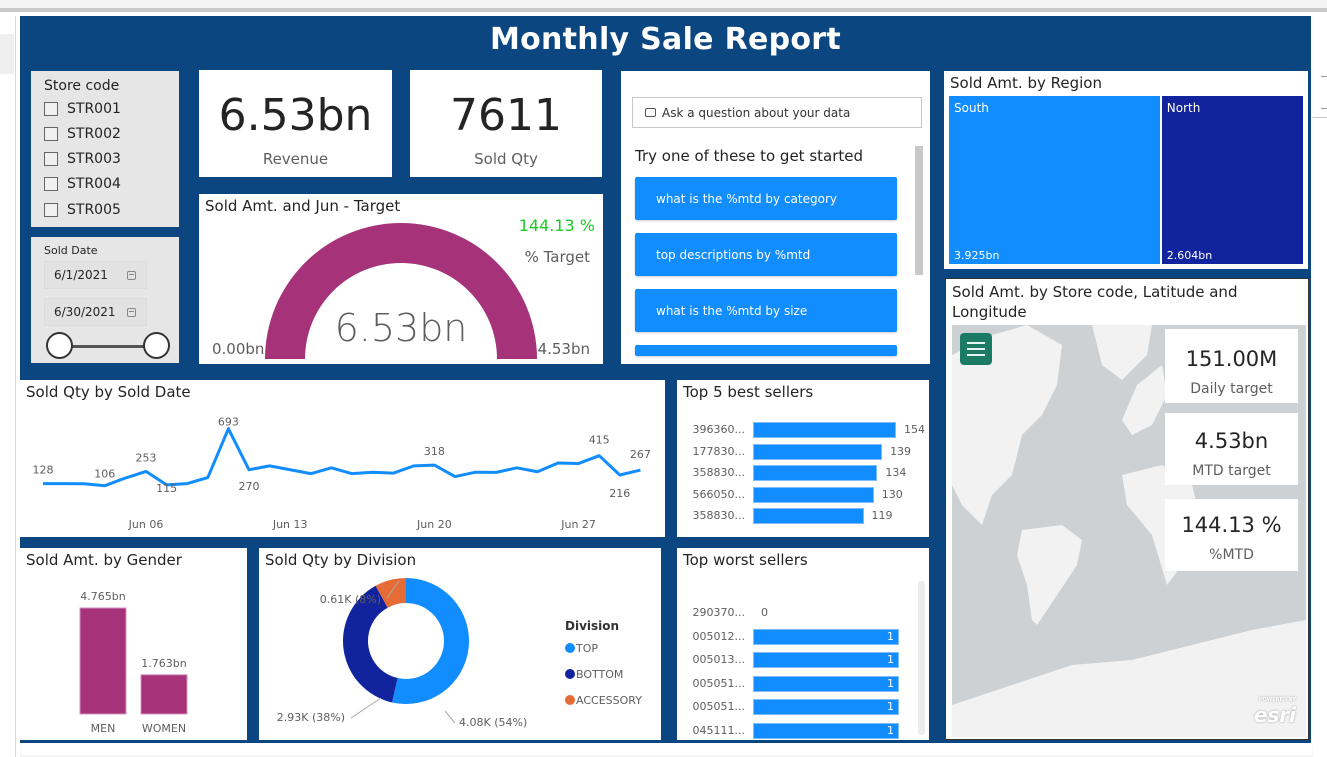  I want to click on donut-data-label: 2.93K (38%), so click(311, 717).